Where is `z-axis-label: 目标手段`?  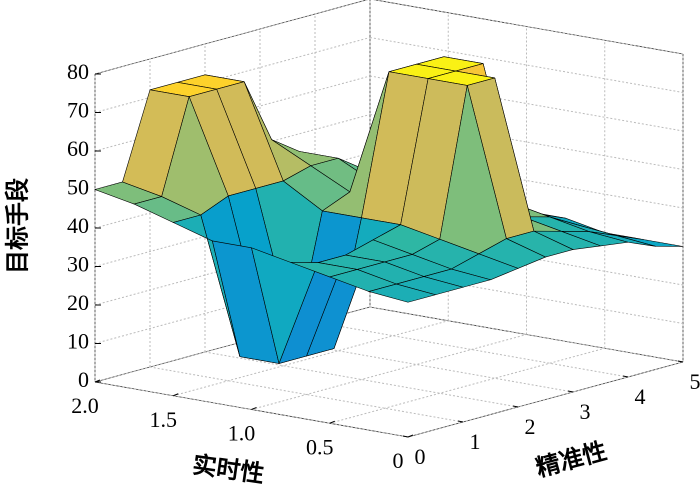
z-axis-label: 目标手段 is located at coordinates (18, 226).